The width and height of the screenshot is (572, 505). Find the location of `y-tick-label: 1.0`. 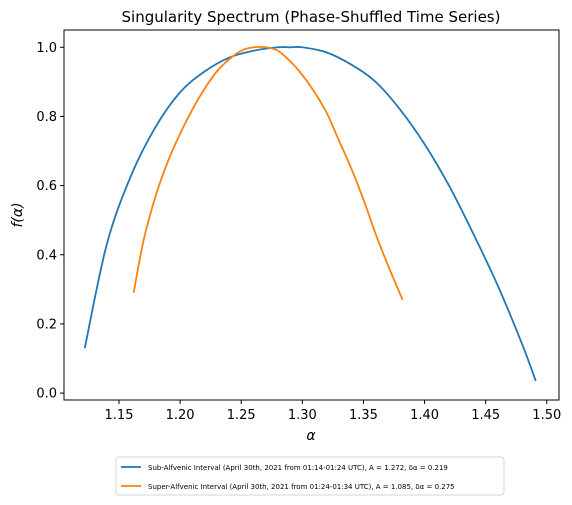

y-tick-label: 1.0 is located at coordinates (46, 48).